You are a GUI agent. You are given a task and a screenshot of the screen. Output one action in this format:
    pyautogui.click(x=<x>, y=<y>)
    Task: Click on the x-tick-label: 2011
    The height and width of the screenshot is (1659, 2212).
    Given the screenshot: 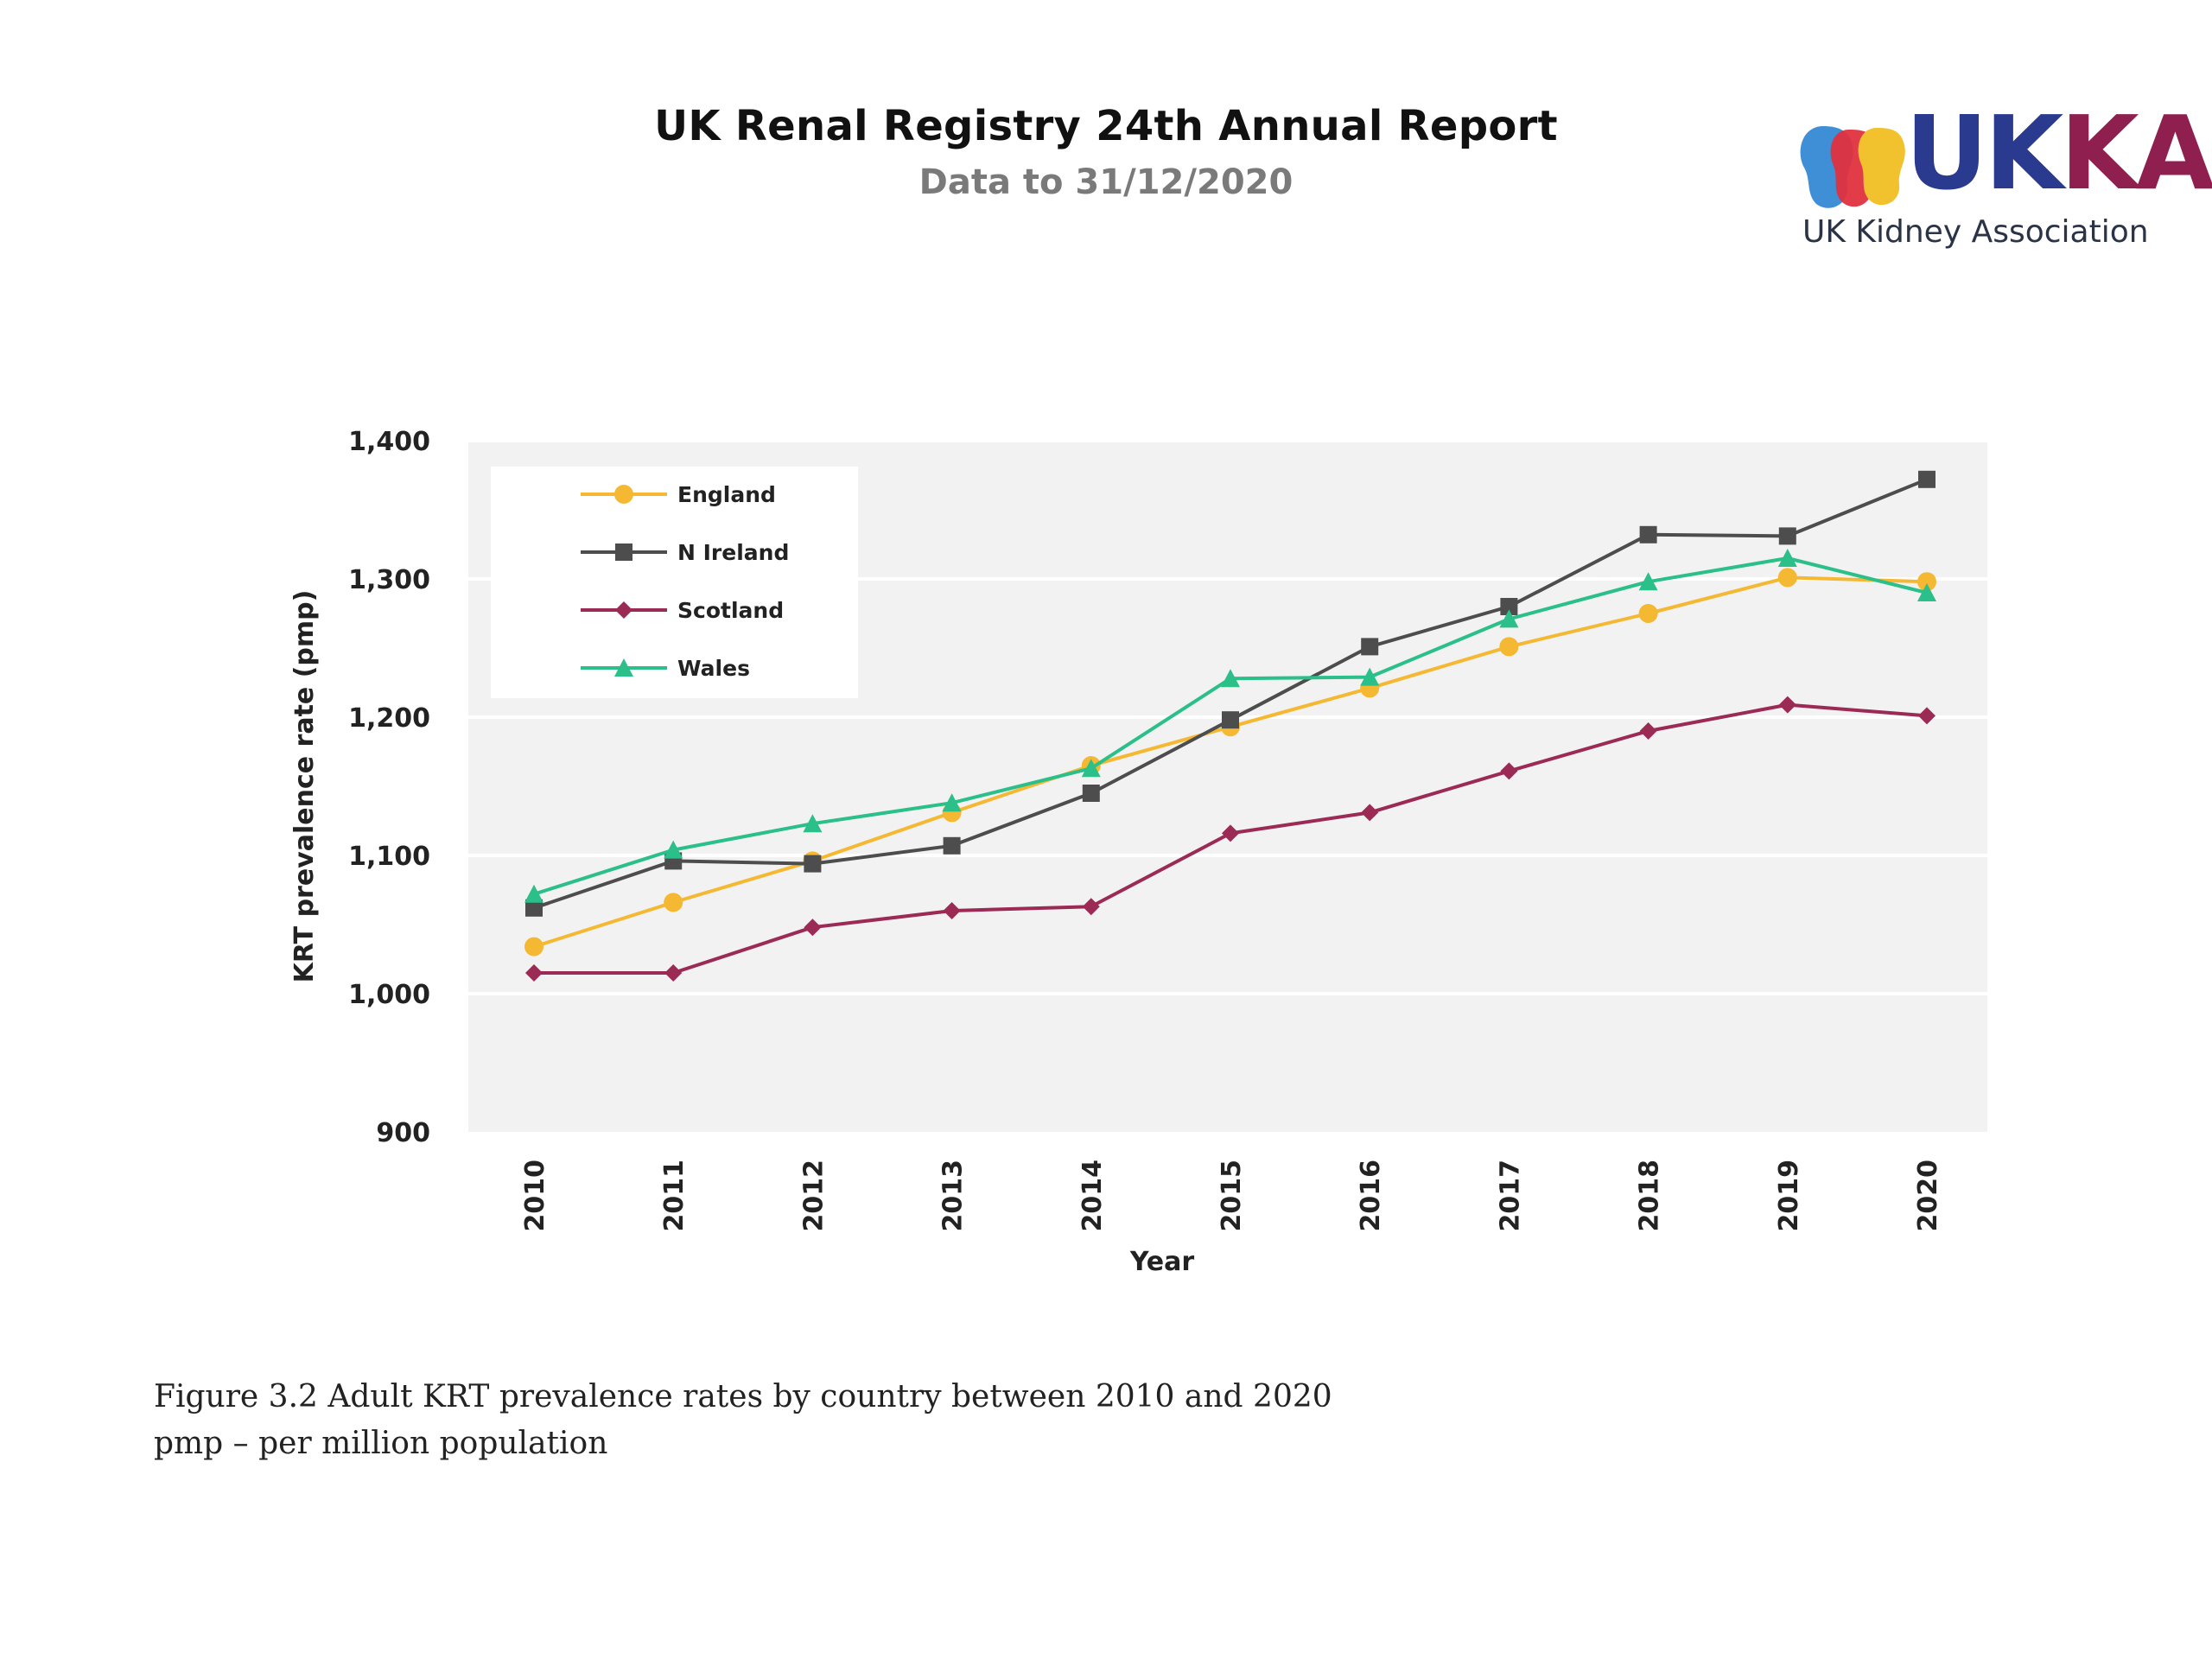 What is the action you would take?
    pyautogui.click(x=674, y=1196)
    